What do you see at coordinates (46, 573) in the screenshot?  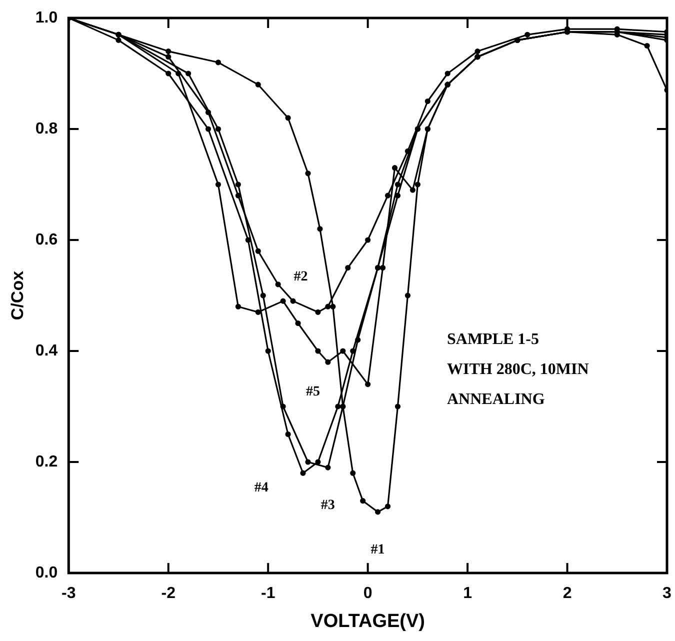 I see `y-tick-label: 0.0` at bounding box center [46, 573].